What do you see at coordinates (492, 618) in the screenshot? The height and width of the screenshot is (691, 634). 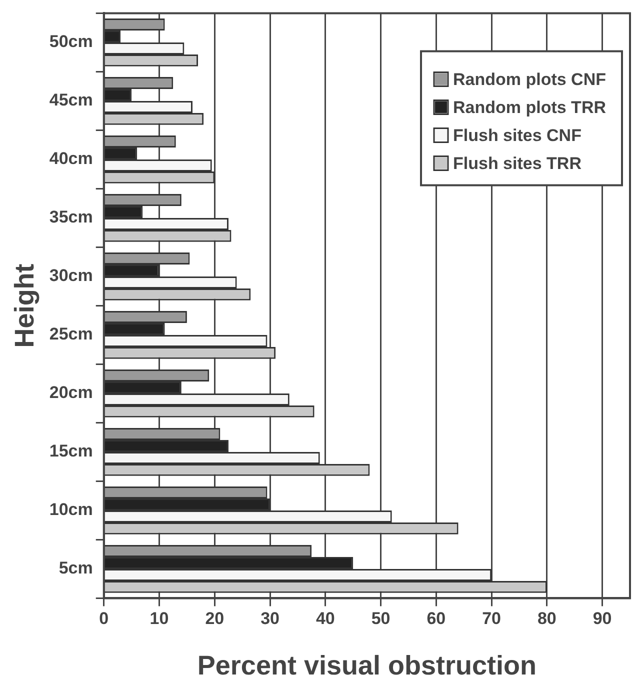 I see `x-tick-label: 70` at bounding box center [492, 618].